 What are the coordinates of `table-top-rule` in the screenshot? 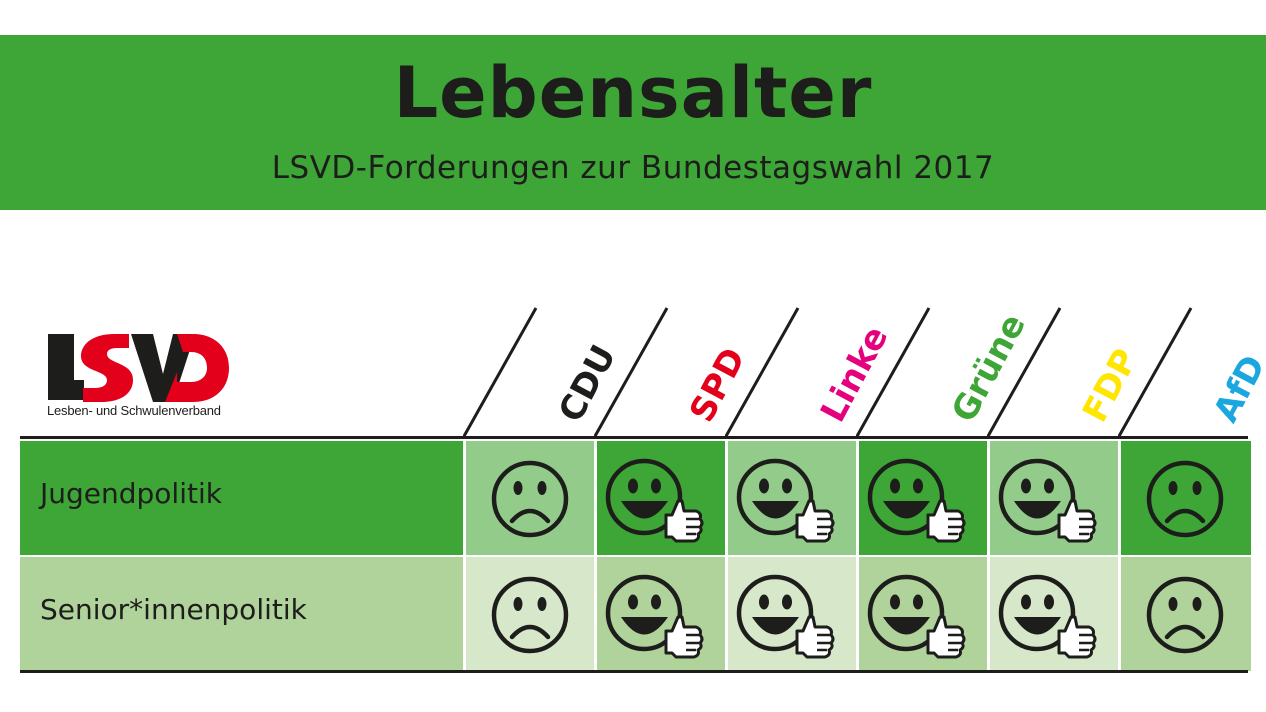 It's located at (634, 437).